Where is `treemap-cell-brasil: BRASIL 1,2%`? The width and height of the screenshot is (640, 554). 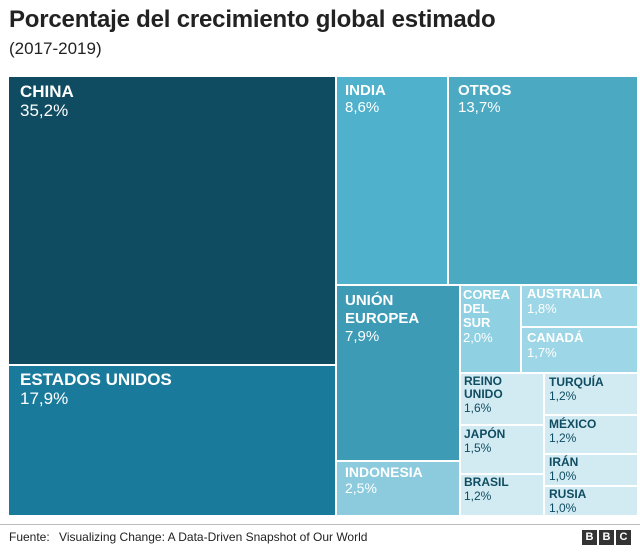
treemap-cell-brasil: BRASIL 1,2% is located at coordinates (502, 495).